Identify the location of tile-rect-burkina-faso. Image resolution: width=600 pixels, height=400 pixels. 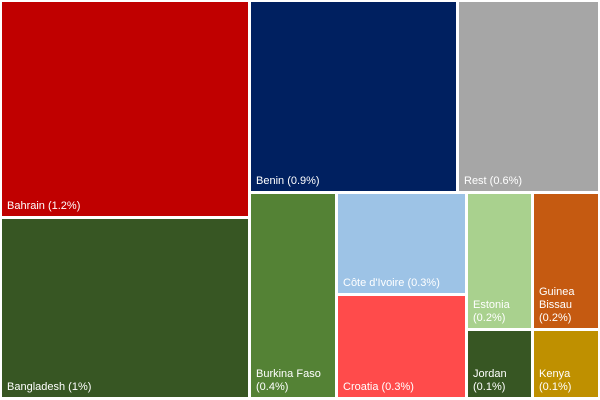
(293, 295).